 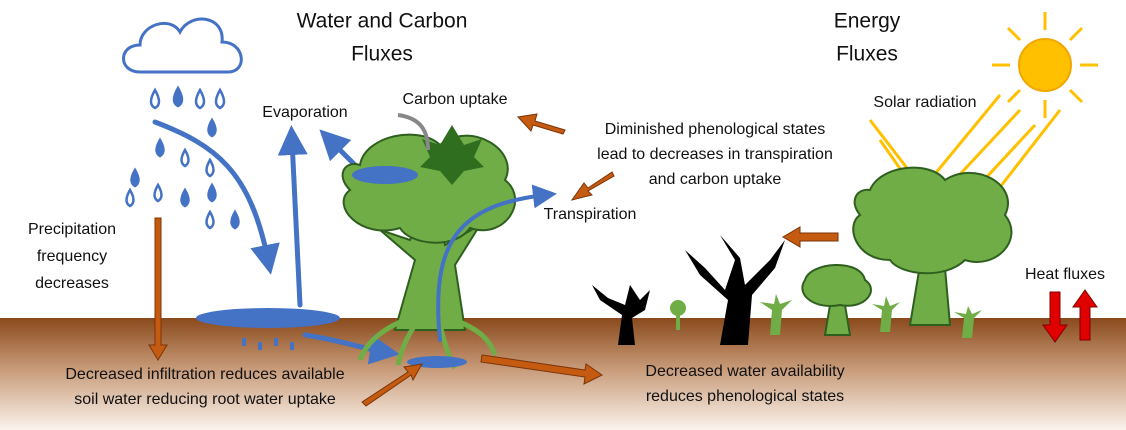 I want to click on note: Precipitation, so click(x=72, y=229).